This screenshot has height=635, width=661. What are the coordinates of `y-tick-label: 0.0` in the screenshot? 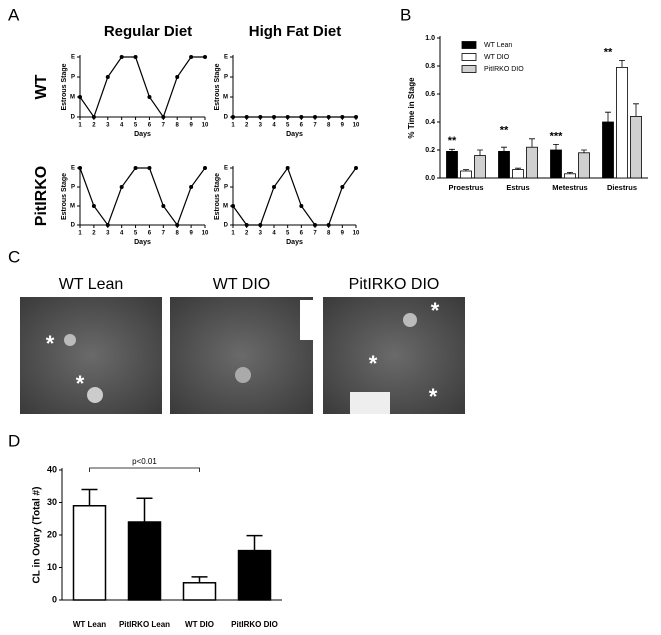 It's located at (430, 178).